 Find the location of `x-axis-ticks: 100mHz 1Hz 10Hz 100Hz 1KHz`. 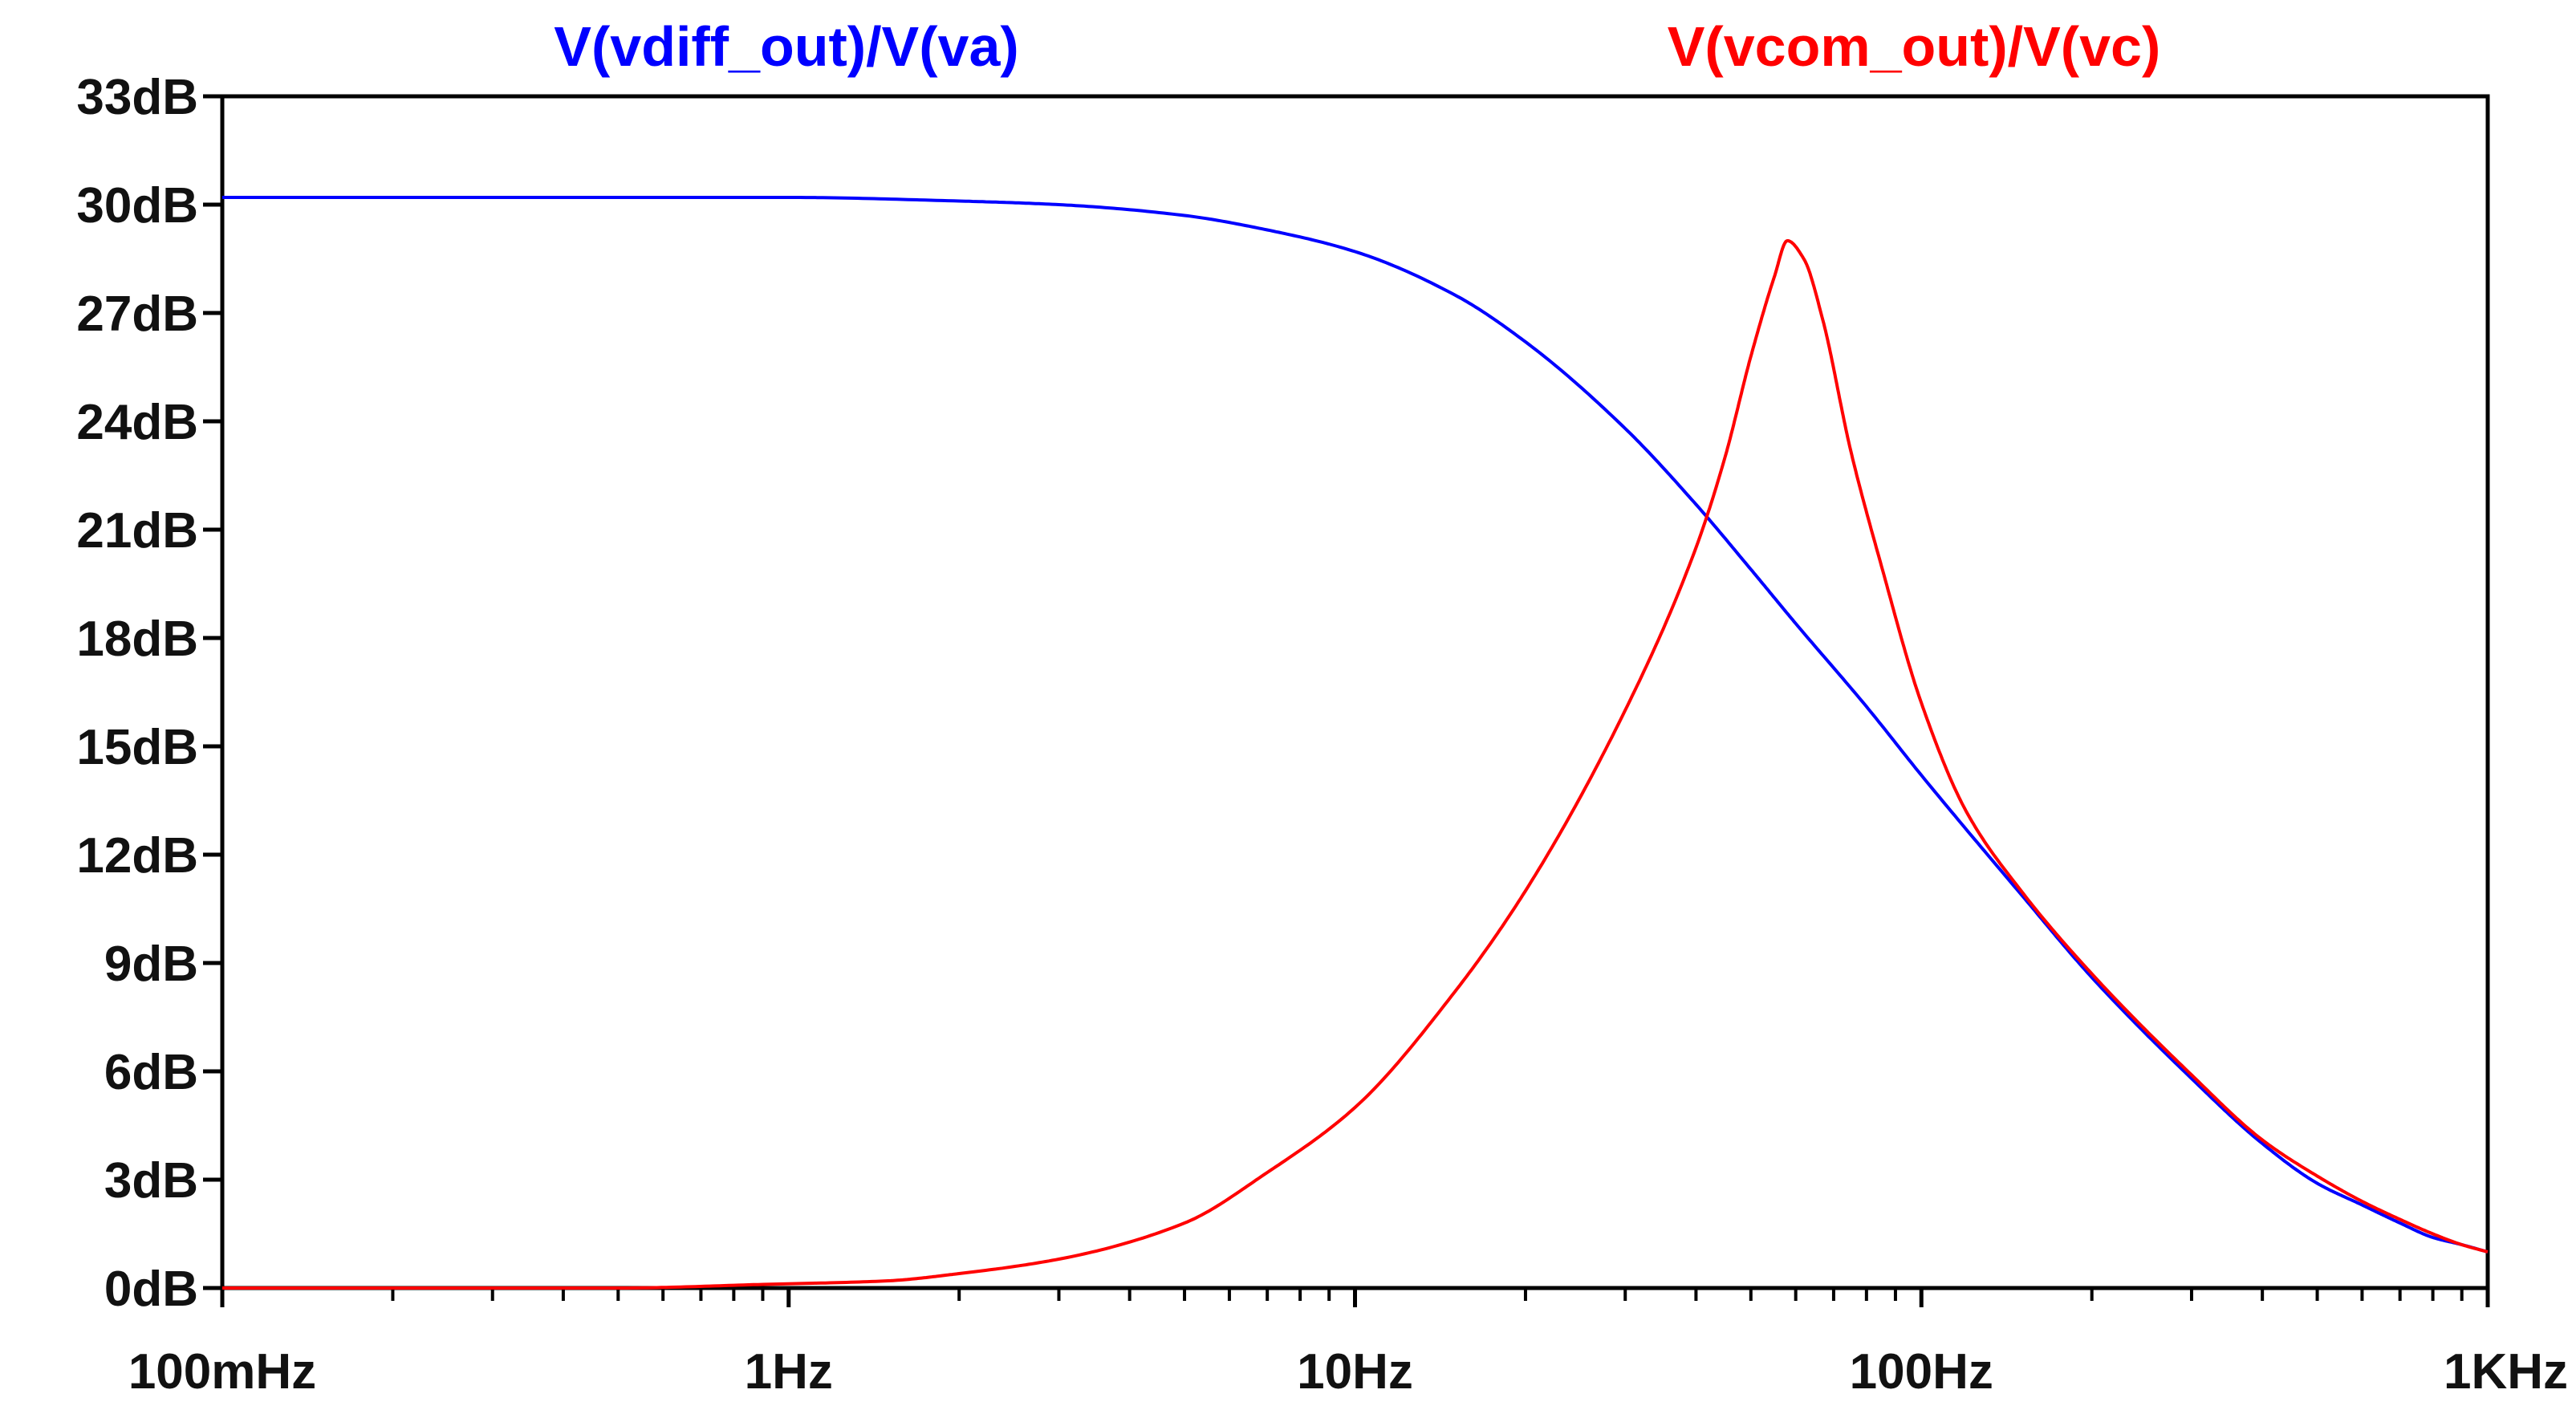

x-axis-ticks: 100mHz 1Hz 10Hz 100Hz 1KHz is located at coordinates (1348, 1344).